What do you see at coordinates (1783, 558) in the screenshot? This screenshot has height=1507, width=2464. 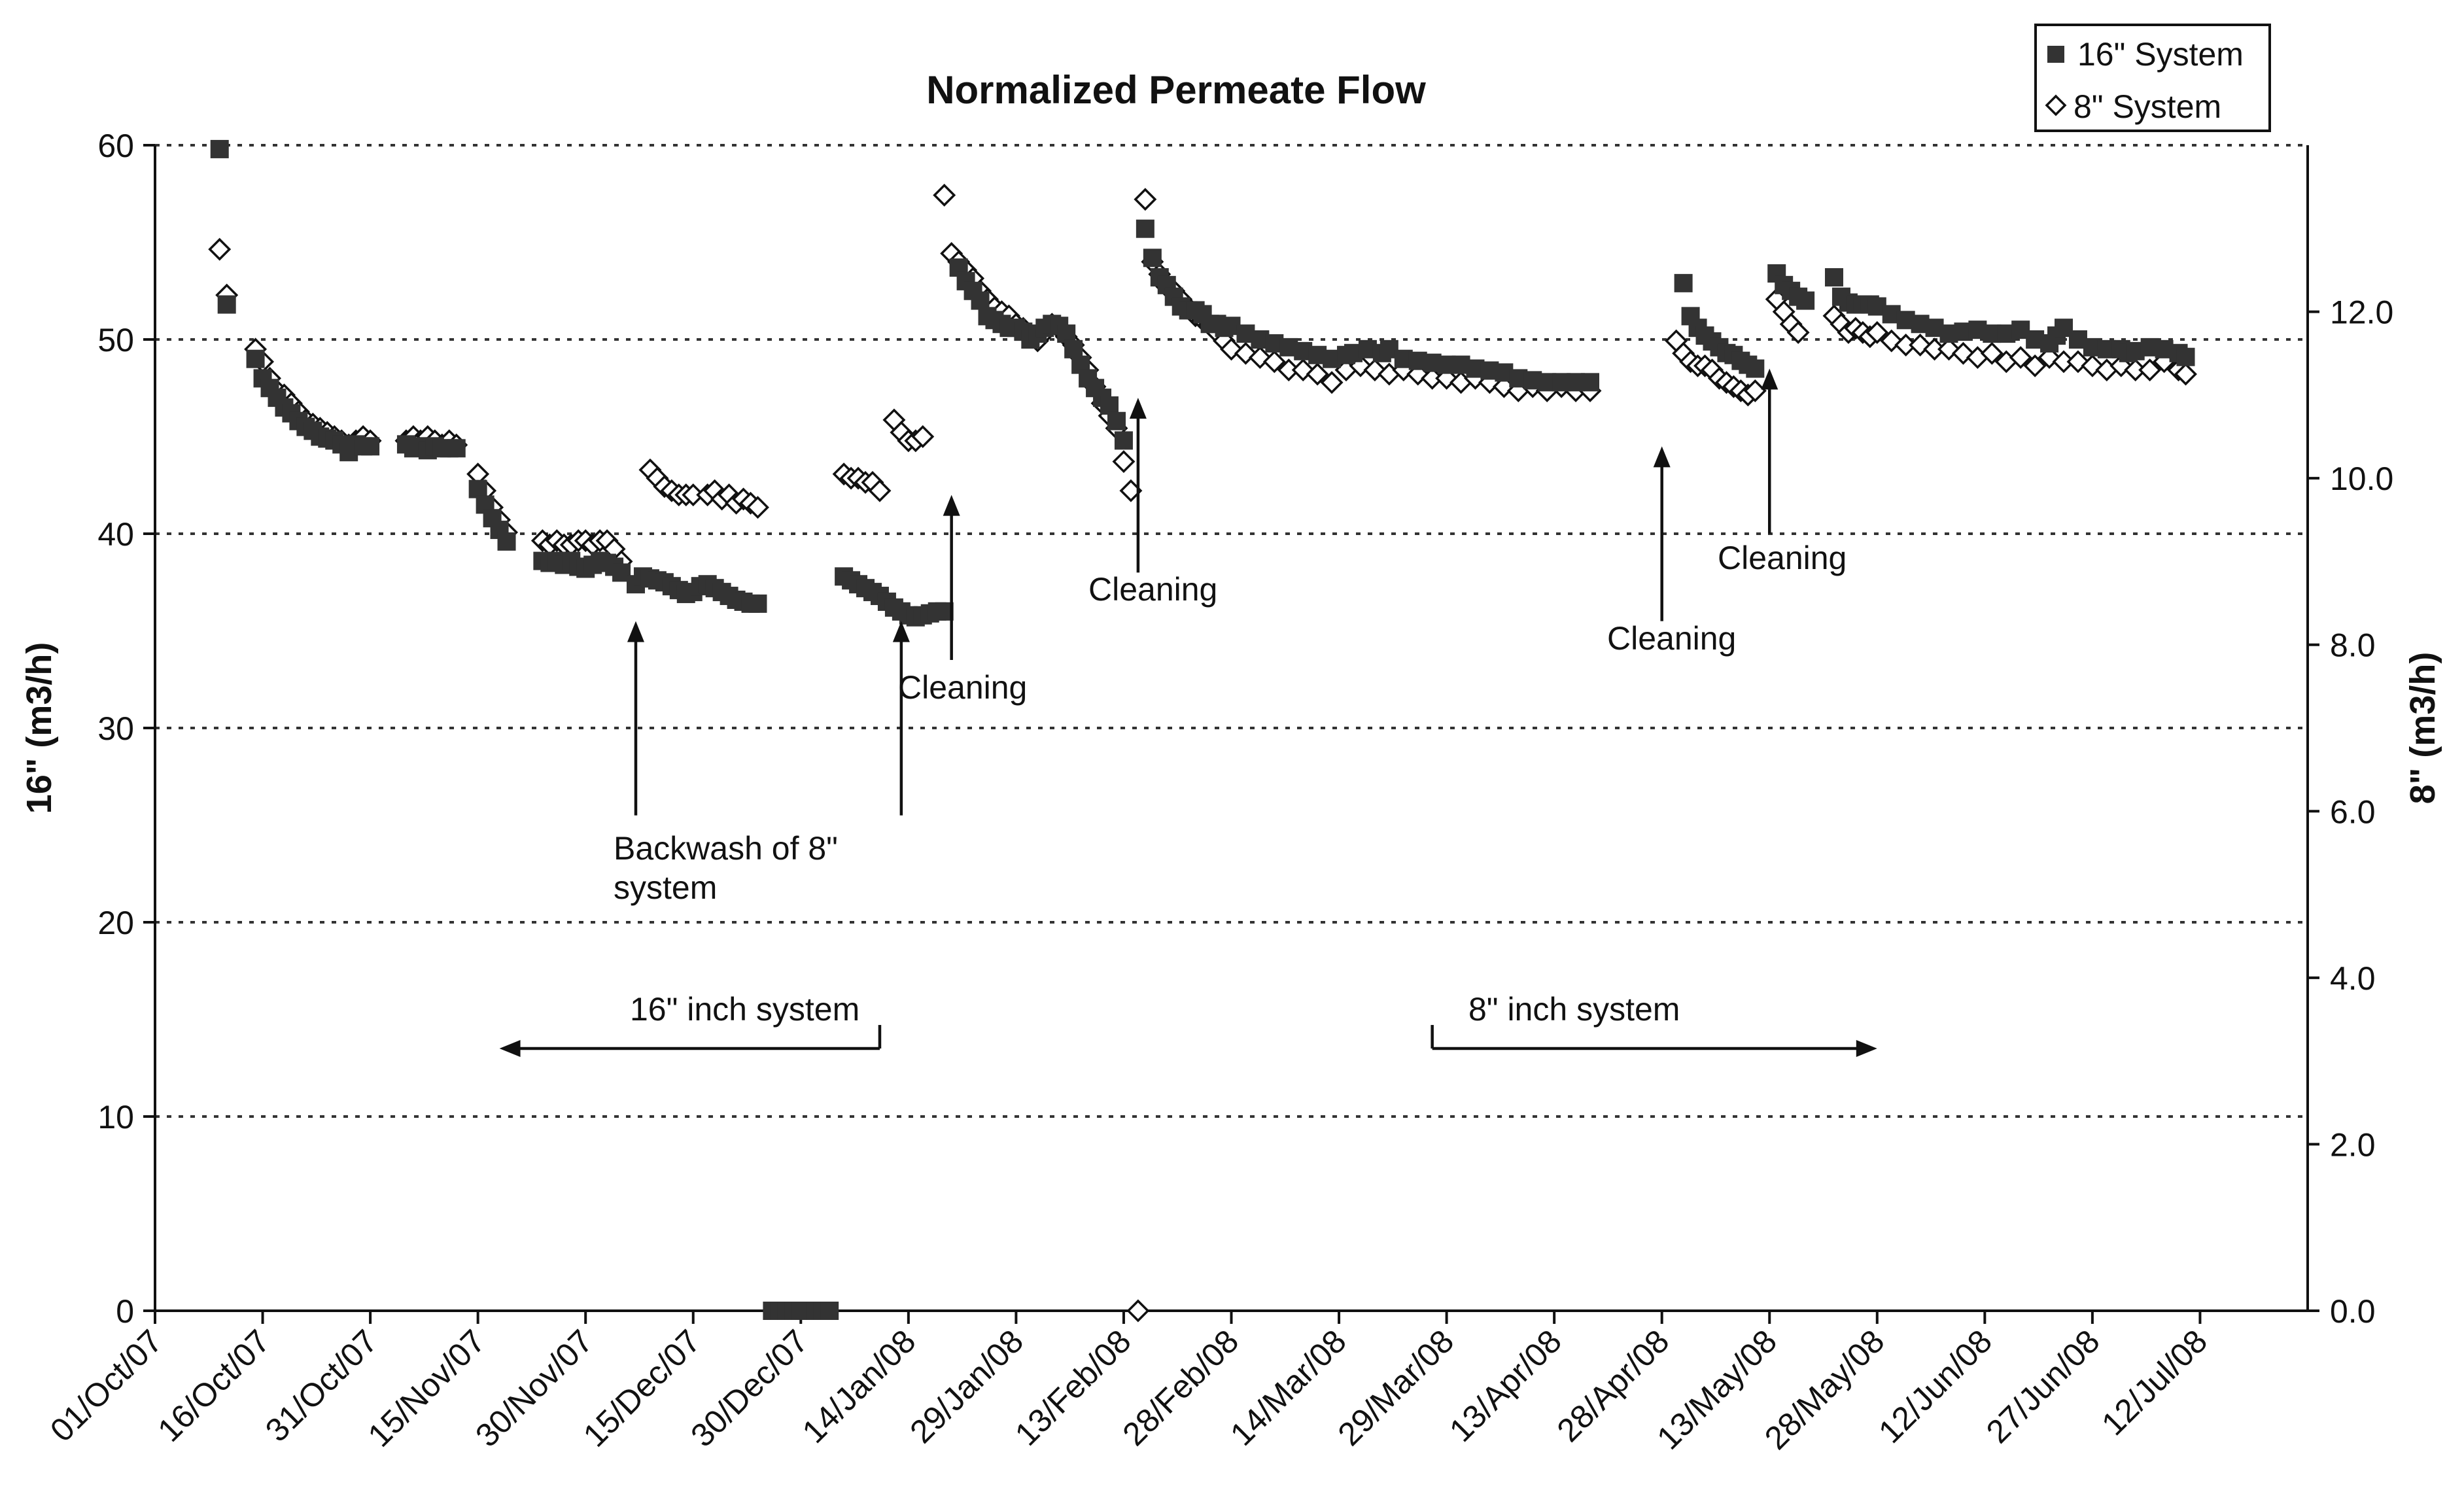 I see `annotation-label-4-line-0: Cleaning` at bounding box center [1783, 558].